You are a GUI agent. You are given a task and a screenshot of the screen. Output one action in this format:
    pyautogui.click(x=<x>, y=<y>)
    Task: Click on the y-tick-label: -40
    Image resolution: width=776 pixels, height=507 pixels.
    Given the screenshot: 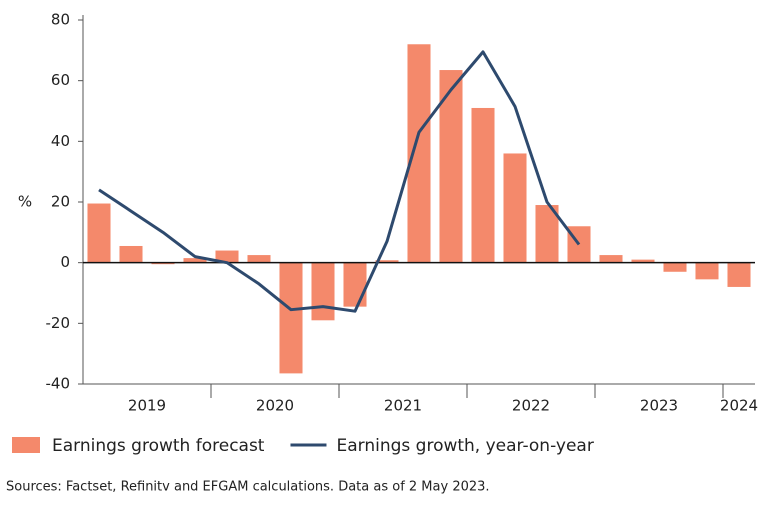 What is the action you would take?
    pyautogui.click(x=58, y=384)
    